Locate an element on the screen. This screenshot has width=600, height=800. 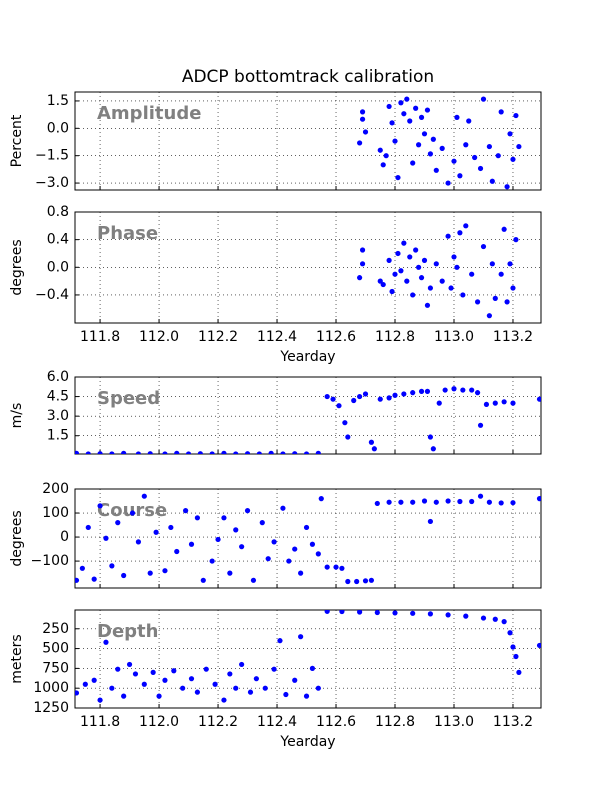
x-tick-label: 112.8 is located at coordinates (395, 337).